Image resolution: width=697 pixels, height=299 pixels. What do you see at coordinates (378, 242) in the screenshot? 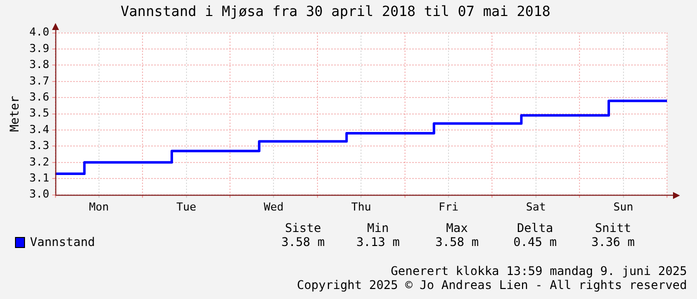
I see `text: 3.13 m` at bounding box center [378, 242].